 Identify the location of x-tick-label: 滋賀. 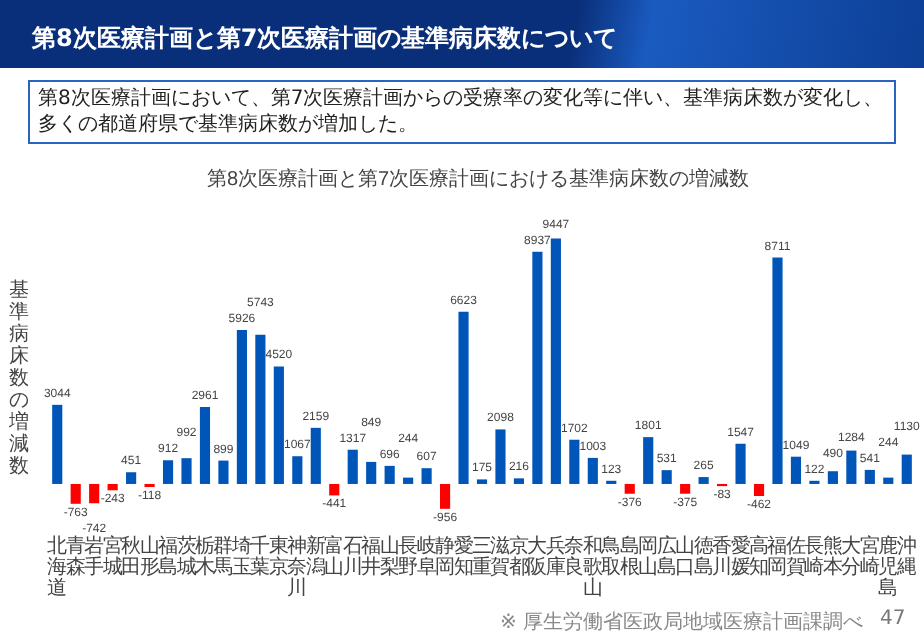
(500, 556).